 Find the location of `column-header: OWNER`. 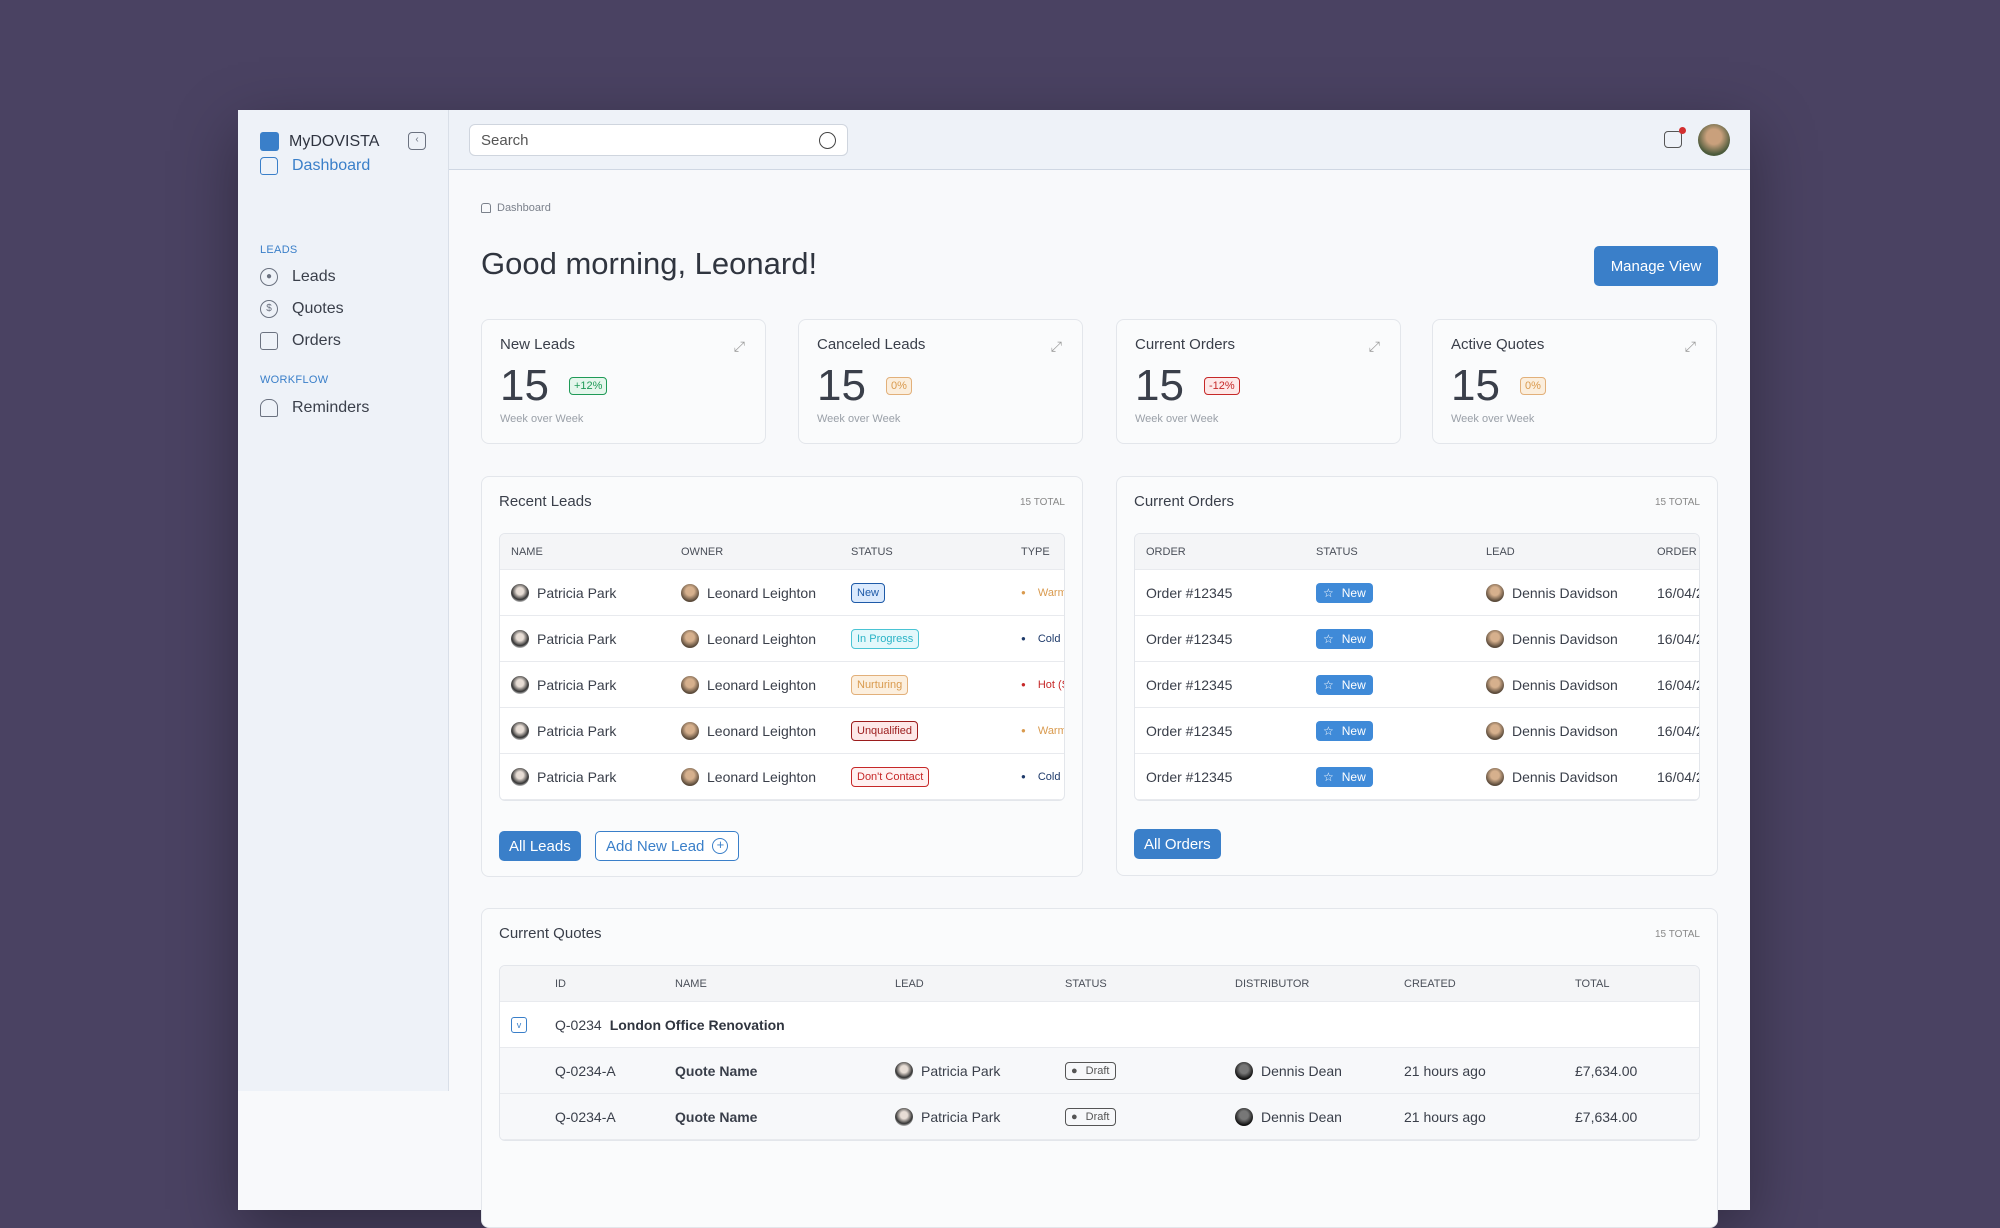

column-header: OWNER is located at coordinates (702, 551).